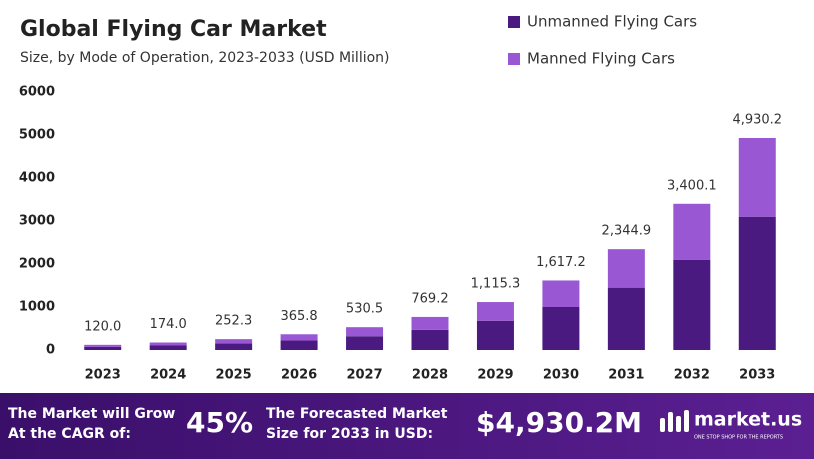 Image resolution: width=814 pixels, height=459 pixels. What do you see at coordinates (757, 120) in the screenshot?
I see `total-label: 4,930.2` at bounding box center [757, 120].